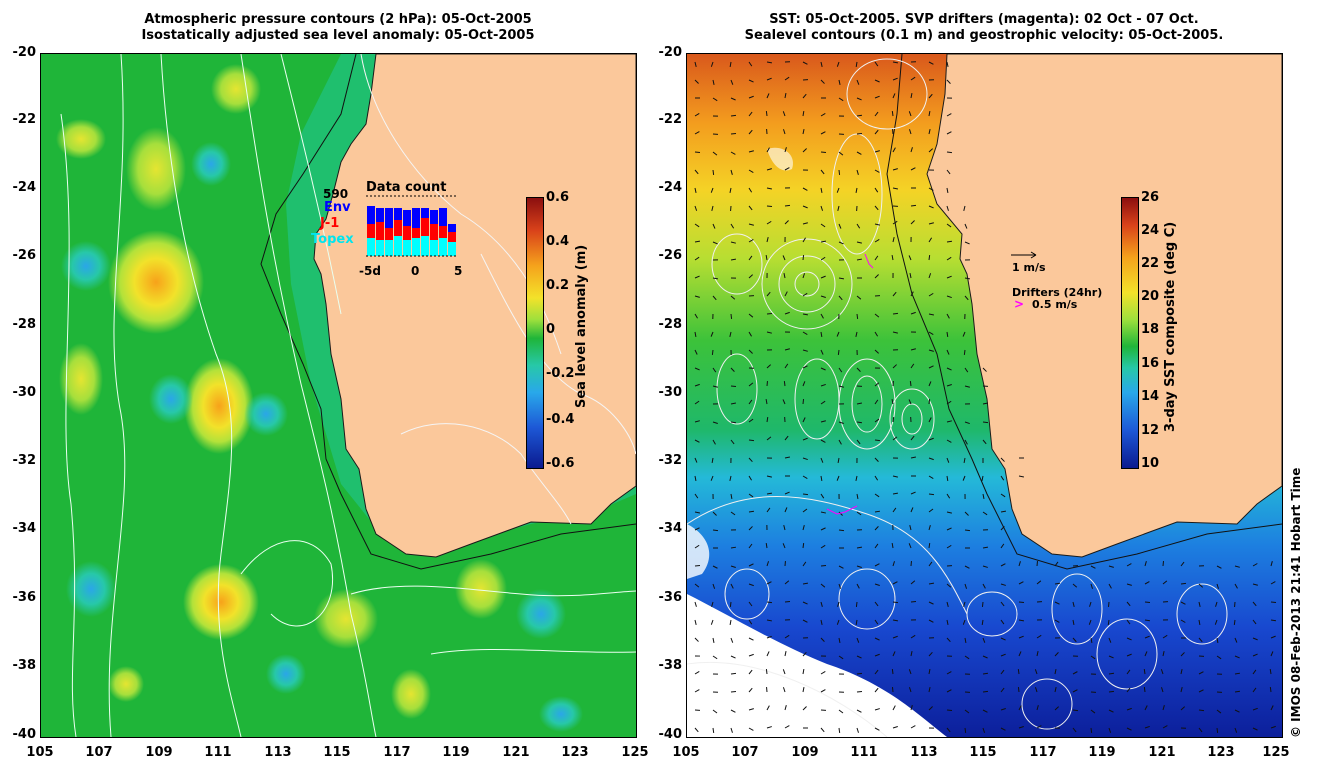 Image resolution: width=1320 pixels, height=780 pixels. Describe the element at coordinates (1102, 752) in the screenshot. I see `right-xtick: 119` at that location.